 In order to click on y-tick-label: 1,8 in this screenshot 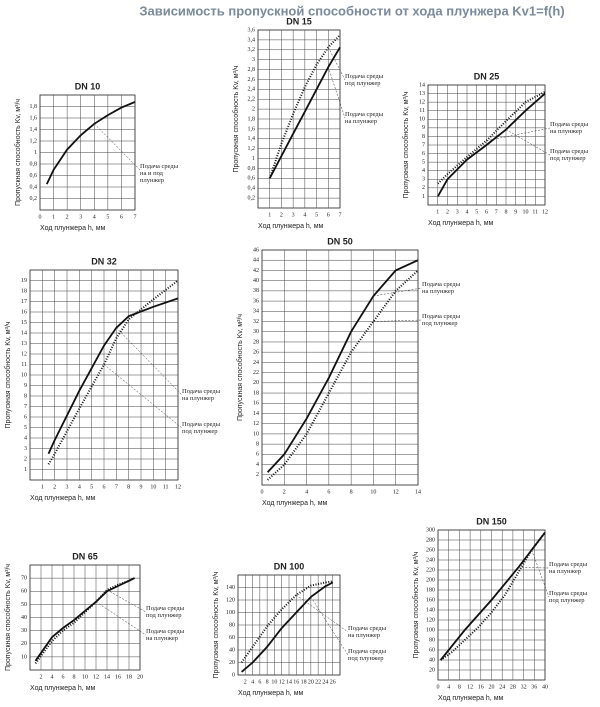, I will do `click(252, 119)`.